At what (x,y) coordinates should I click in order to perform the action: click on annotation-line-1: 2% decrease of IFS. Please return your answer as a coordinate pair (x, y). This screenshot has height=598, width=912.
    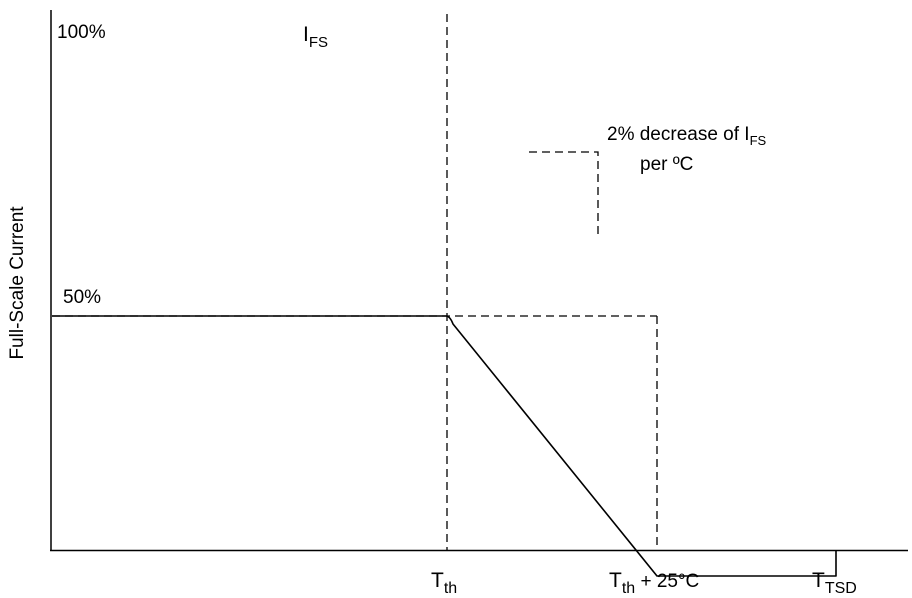
    Looking at the image, I should click on (687, 136).